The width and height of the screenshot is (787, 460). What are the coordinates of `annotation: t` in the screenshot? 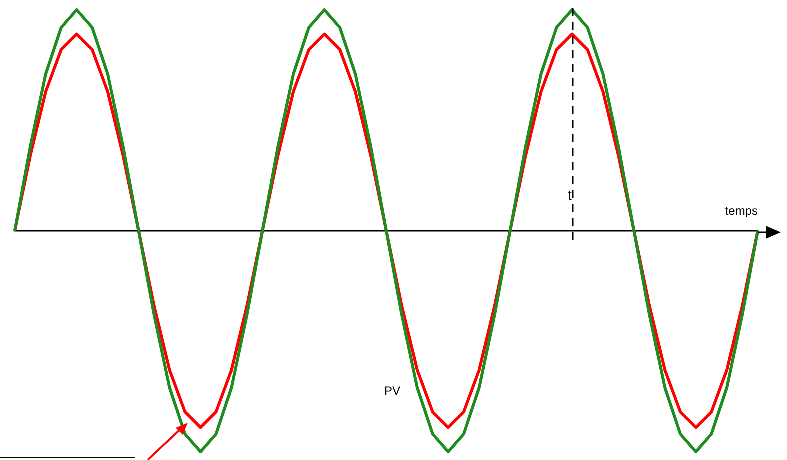 It's located at (570, 195).